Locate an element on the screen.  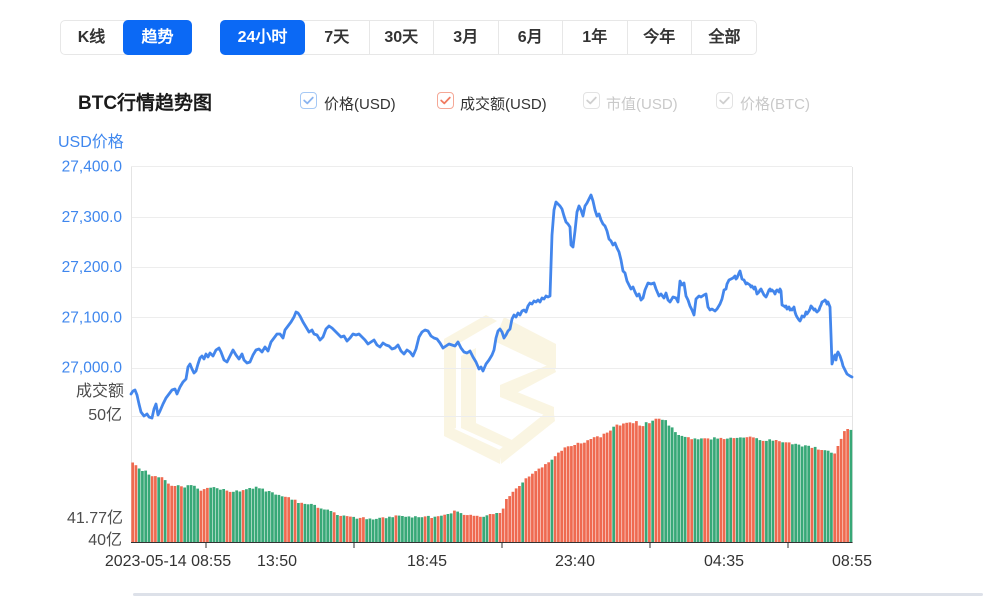
svg-text: 27,400.0 is located at coordinates (92, 167).